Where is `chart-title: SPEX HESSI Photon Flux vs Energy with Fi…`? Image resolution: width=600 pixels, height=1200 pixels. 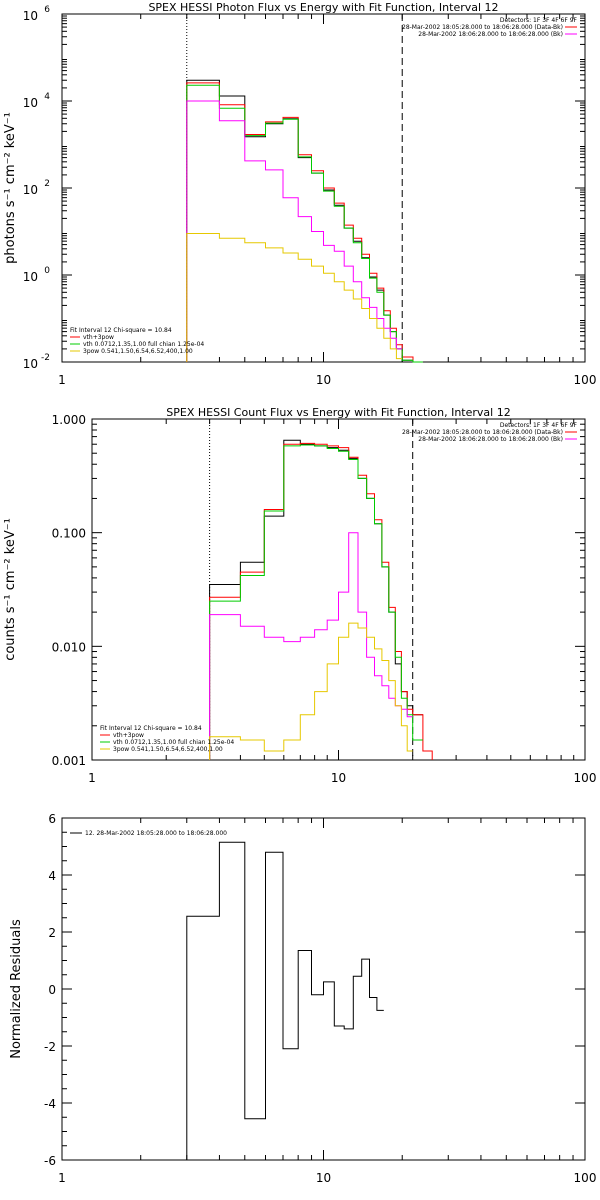 chart-title: SPEX HESSI Photon Flux vs Energy with Fi… is located at coordinates (323, 7).